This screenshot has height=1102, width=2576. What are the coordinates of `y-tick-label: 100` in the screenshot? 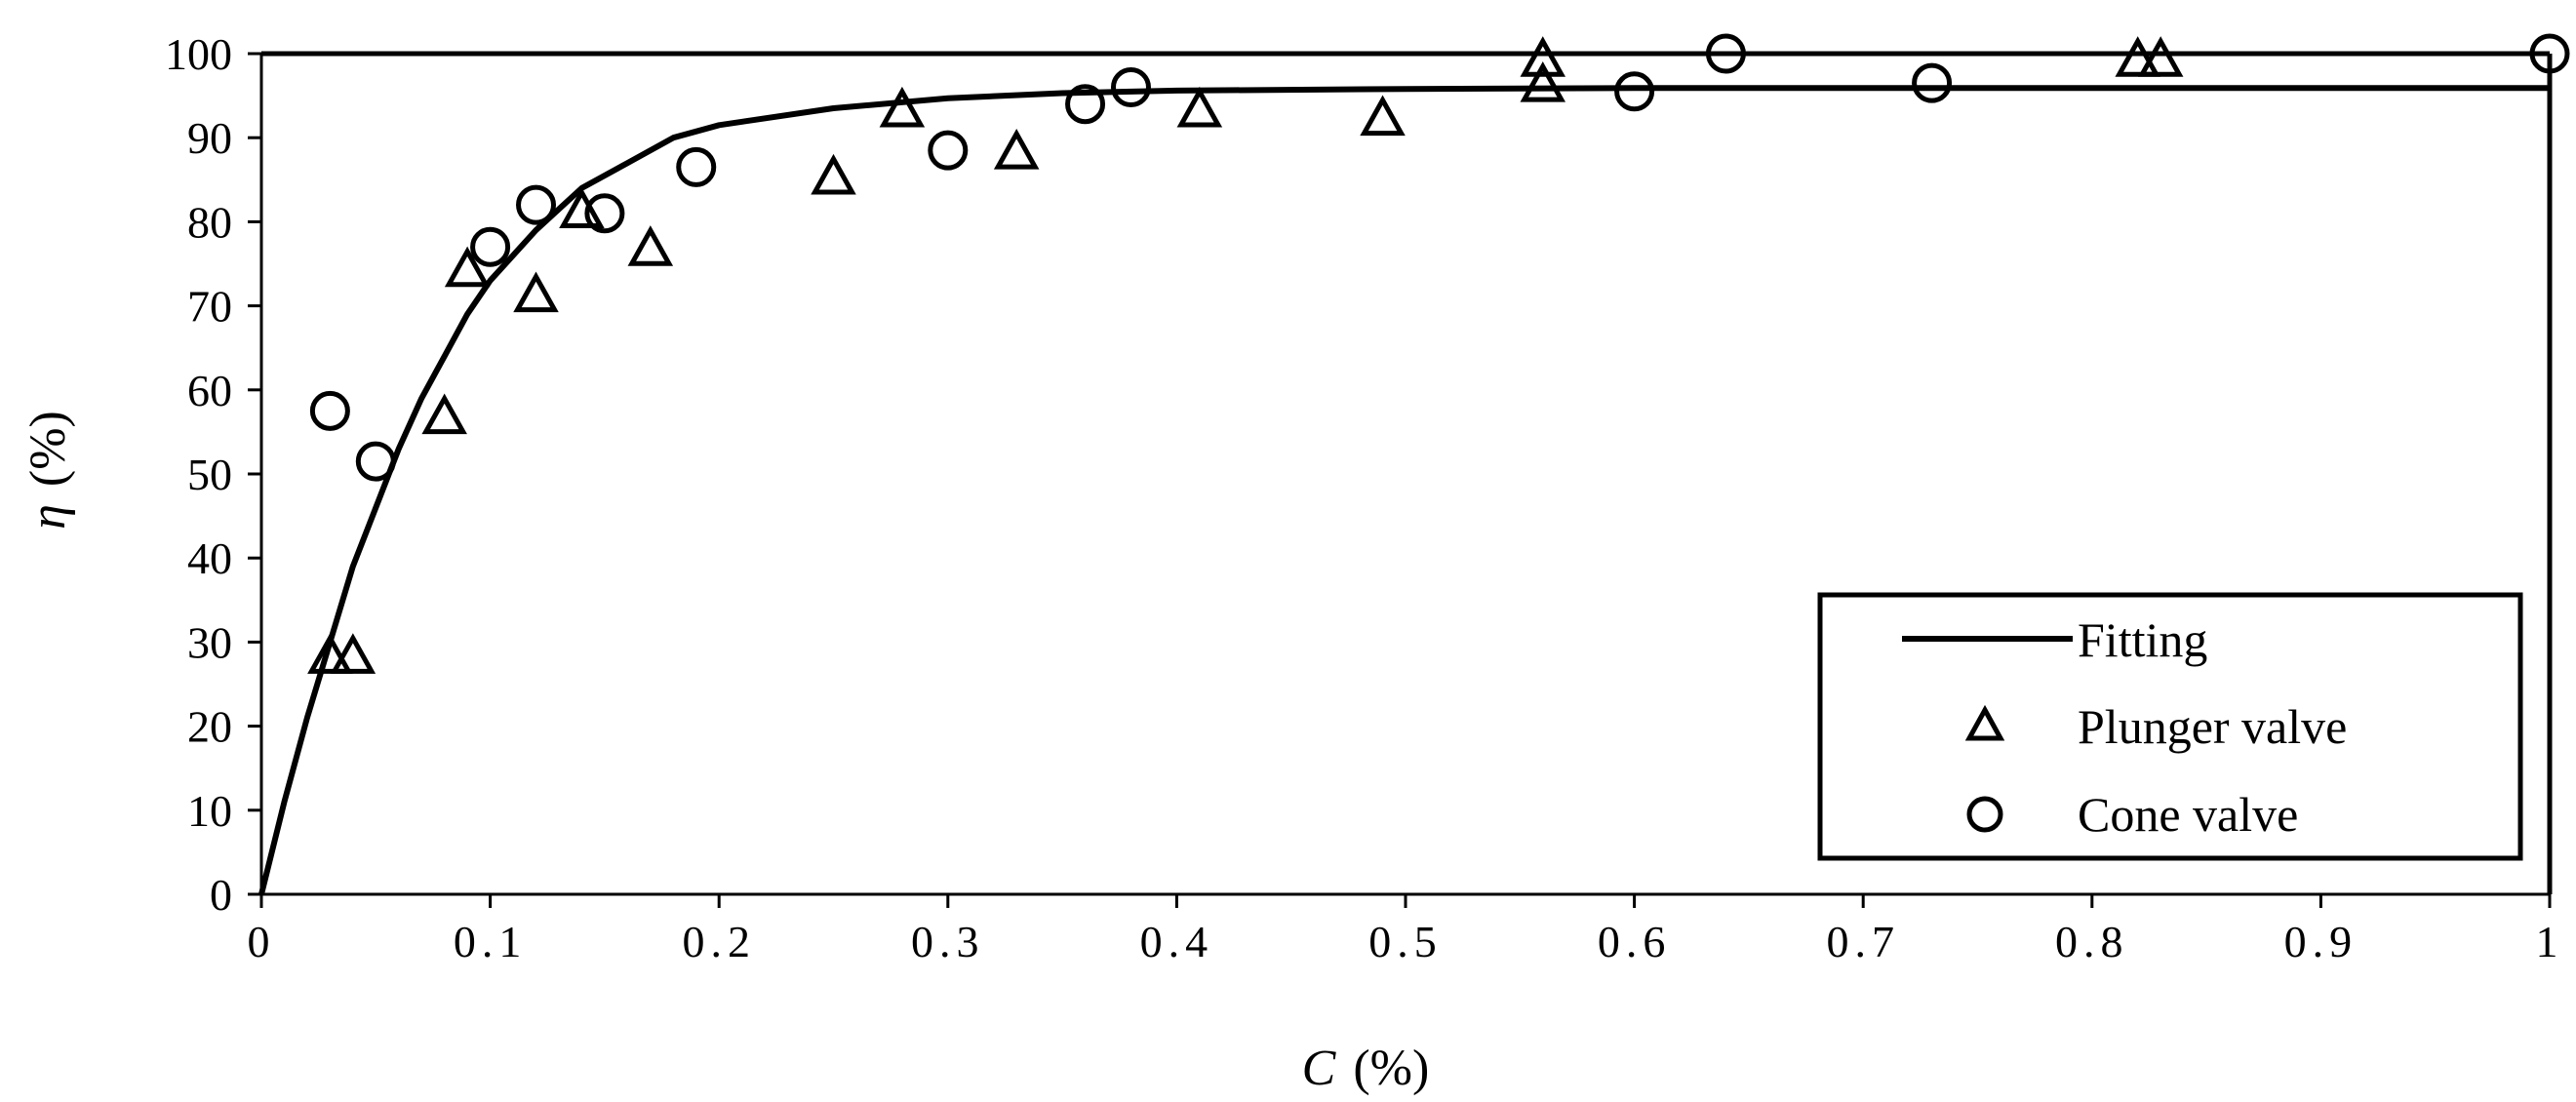 It's located at (198, 54).